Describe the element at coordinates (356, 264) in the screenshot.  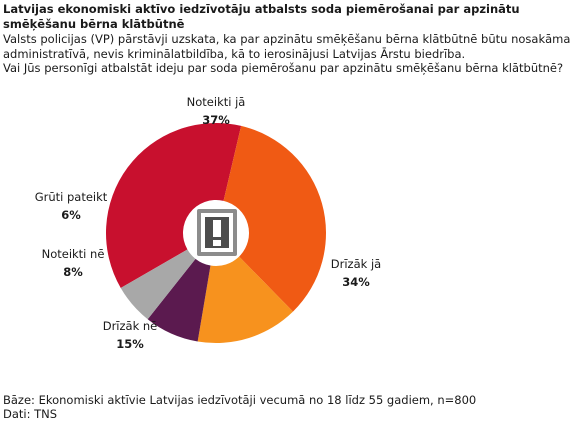
I see `slice-name-label: Drīzāk jā` at that location.